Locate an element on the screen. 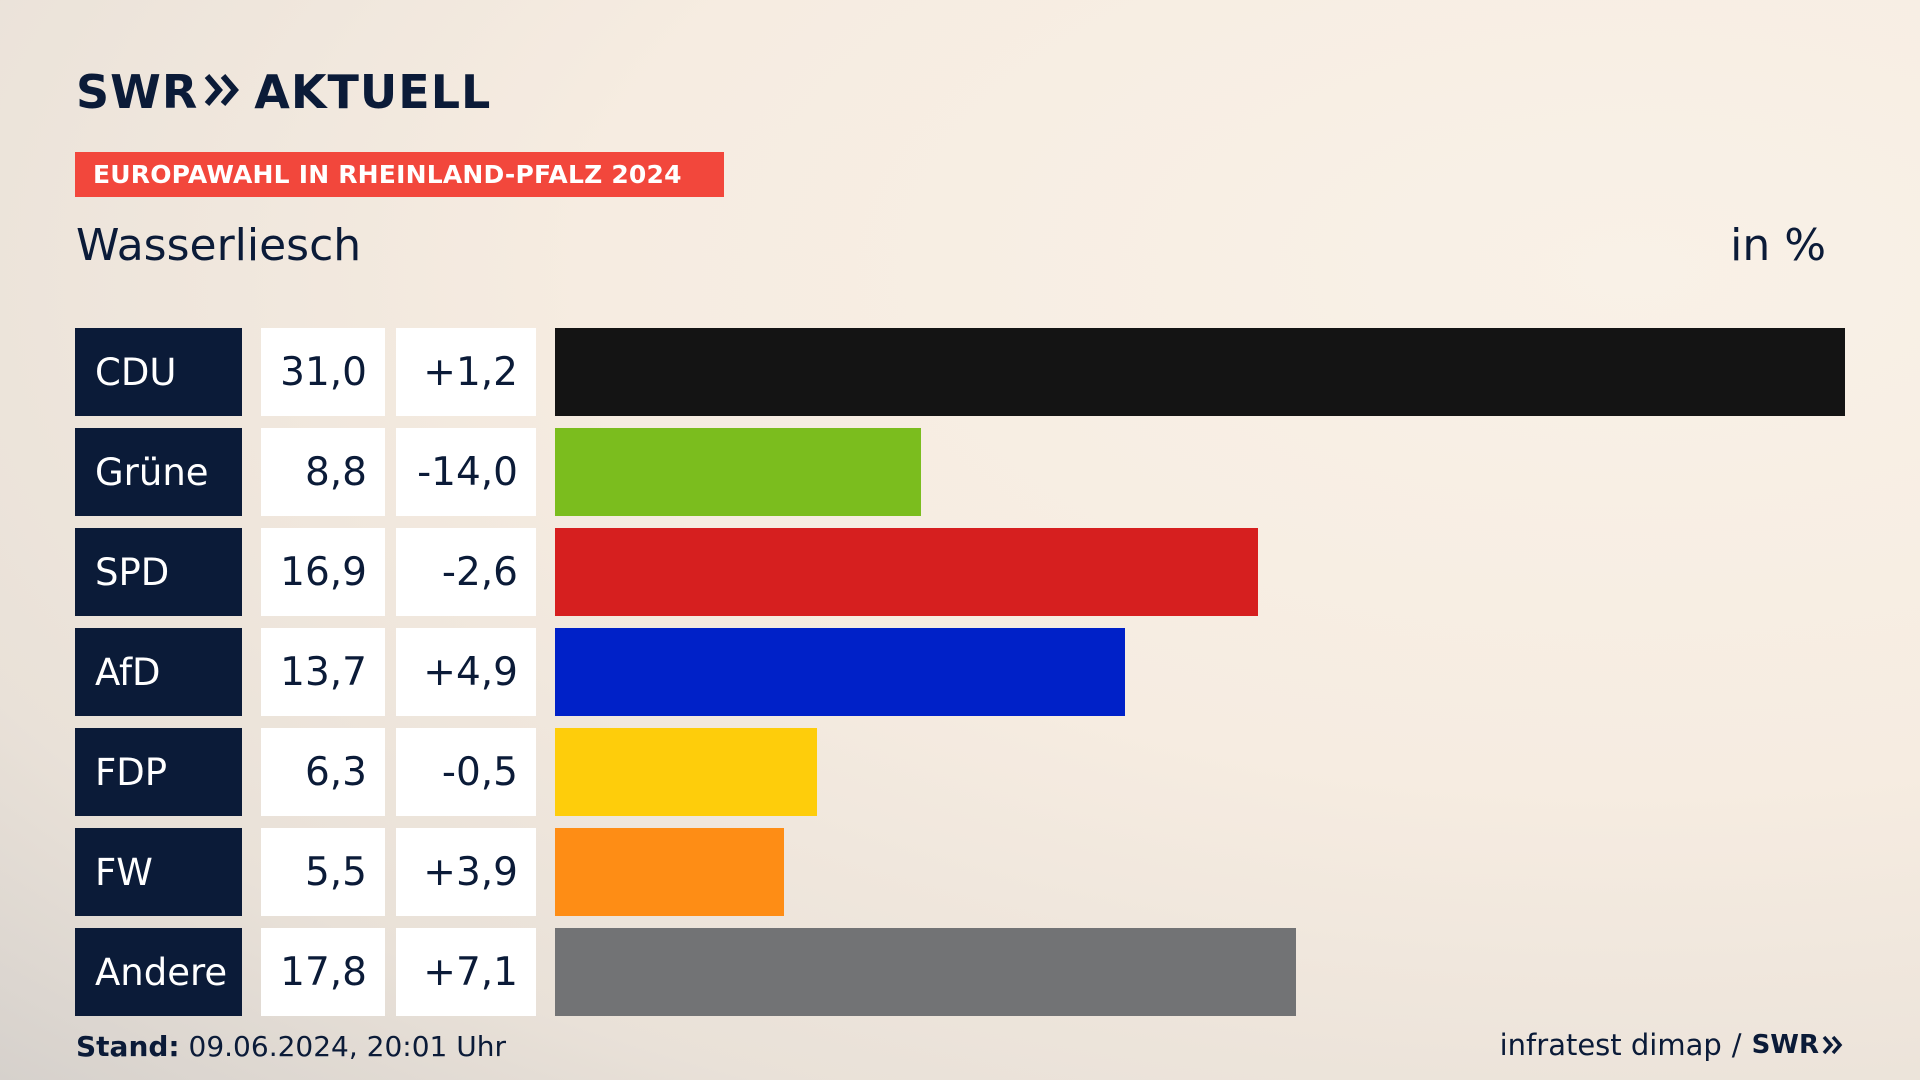 This screenshot has height=1080, width=1920. election-banner: EUROPAWAHL IN RHEINLAND-PFALZ 2024 is located at coordinates (399, 174).